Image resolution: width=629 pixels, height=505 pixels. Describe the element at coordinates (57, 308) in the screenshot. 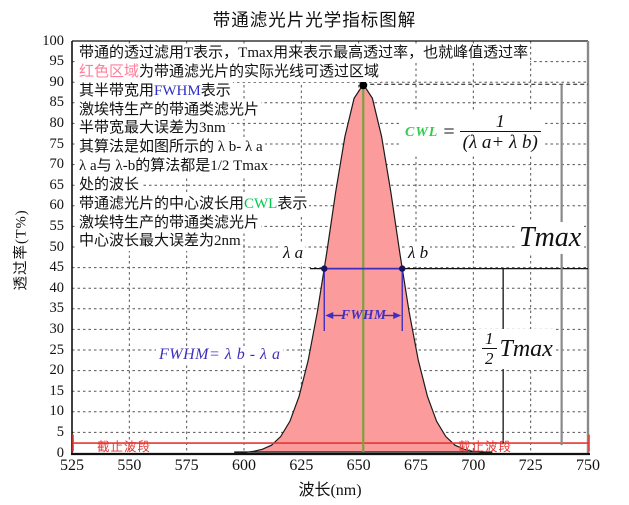

I see `y-tick-label-35: 35` at that location.